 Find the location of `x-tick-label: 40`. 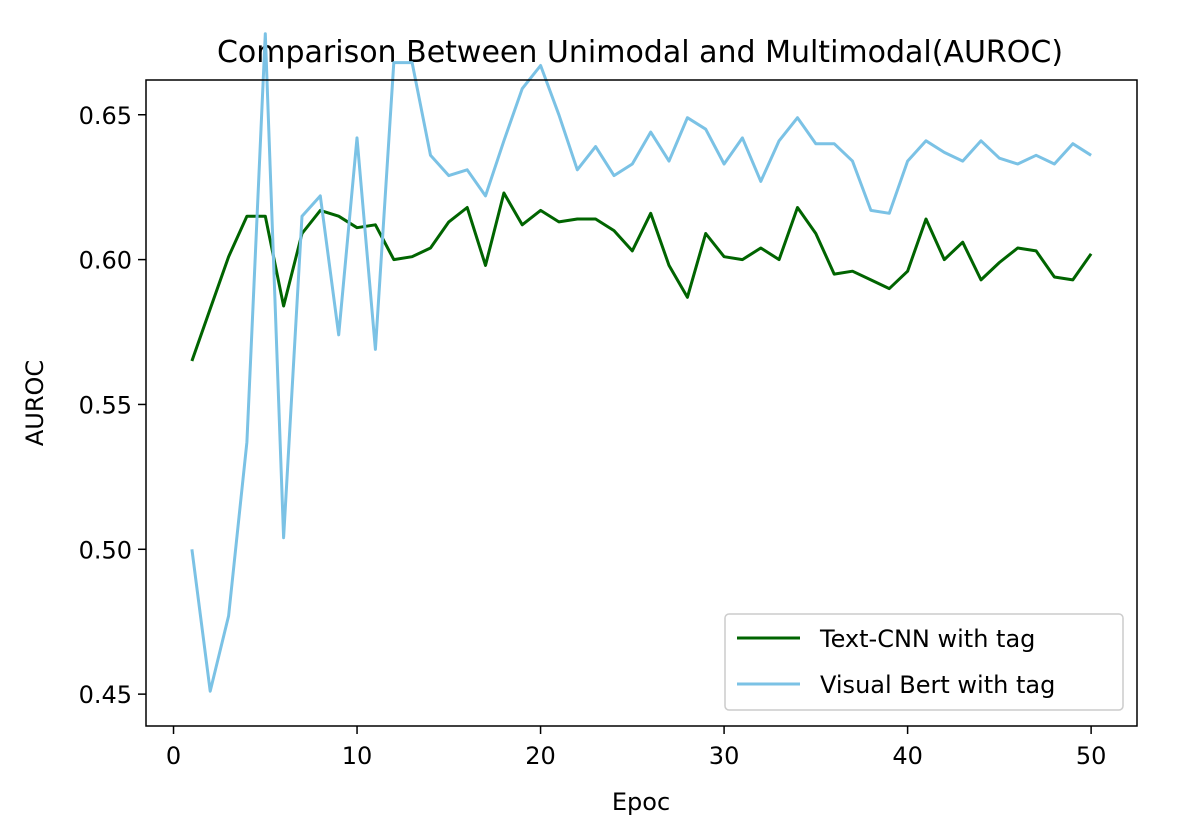

x-tick-label: 40 is located at coordinates (907, 756).